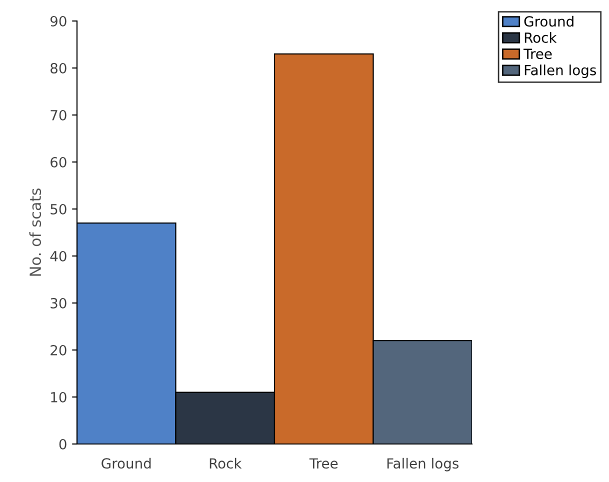 This screenshot has width=609, height=482. What do you see at coordinates (62, 444) in the screenshot?
I see `y-tick-label: 0` at bounding box center [62, 444].